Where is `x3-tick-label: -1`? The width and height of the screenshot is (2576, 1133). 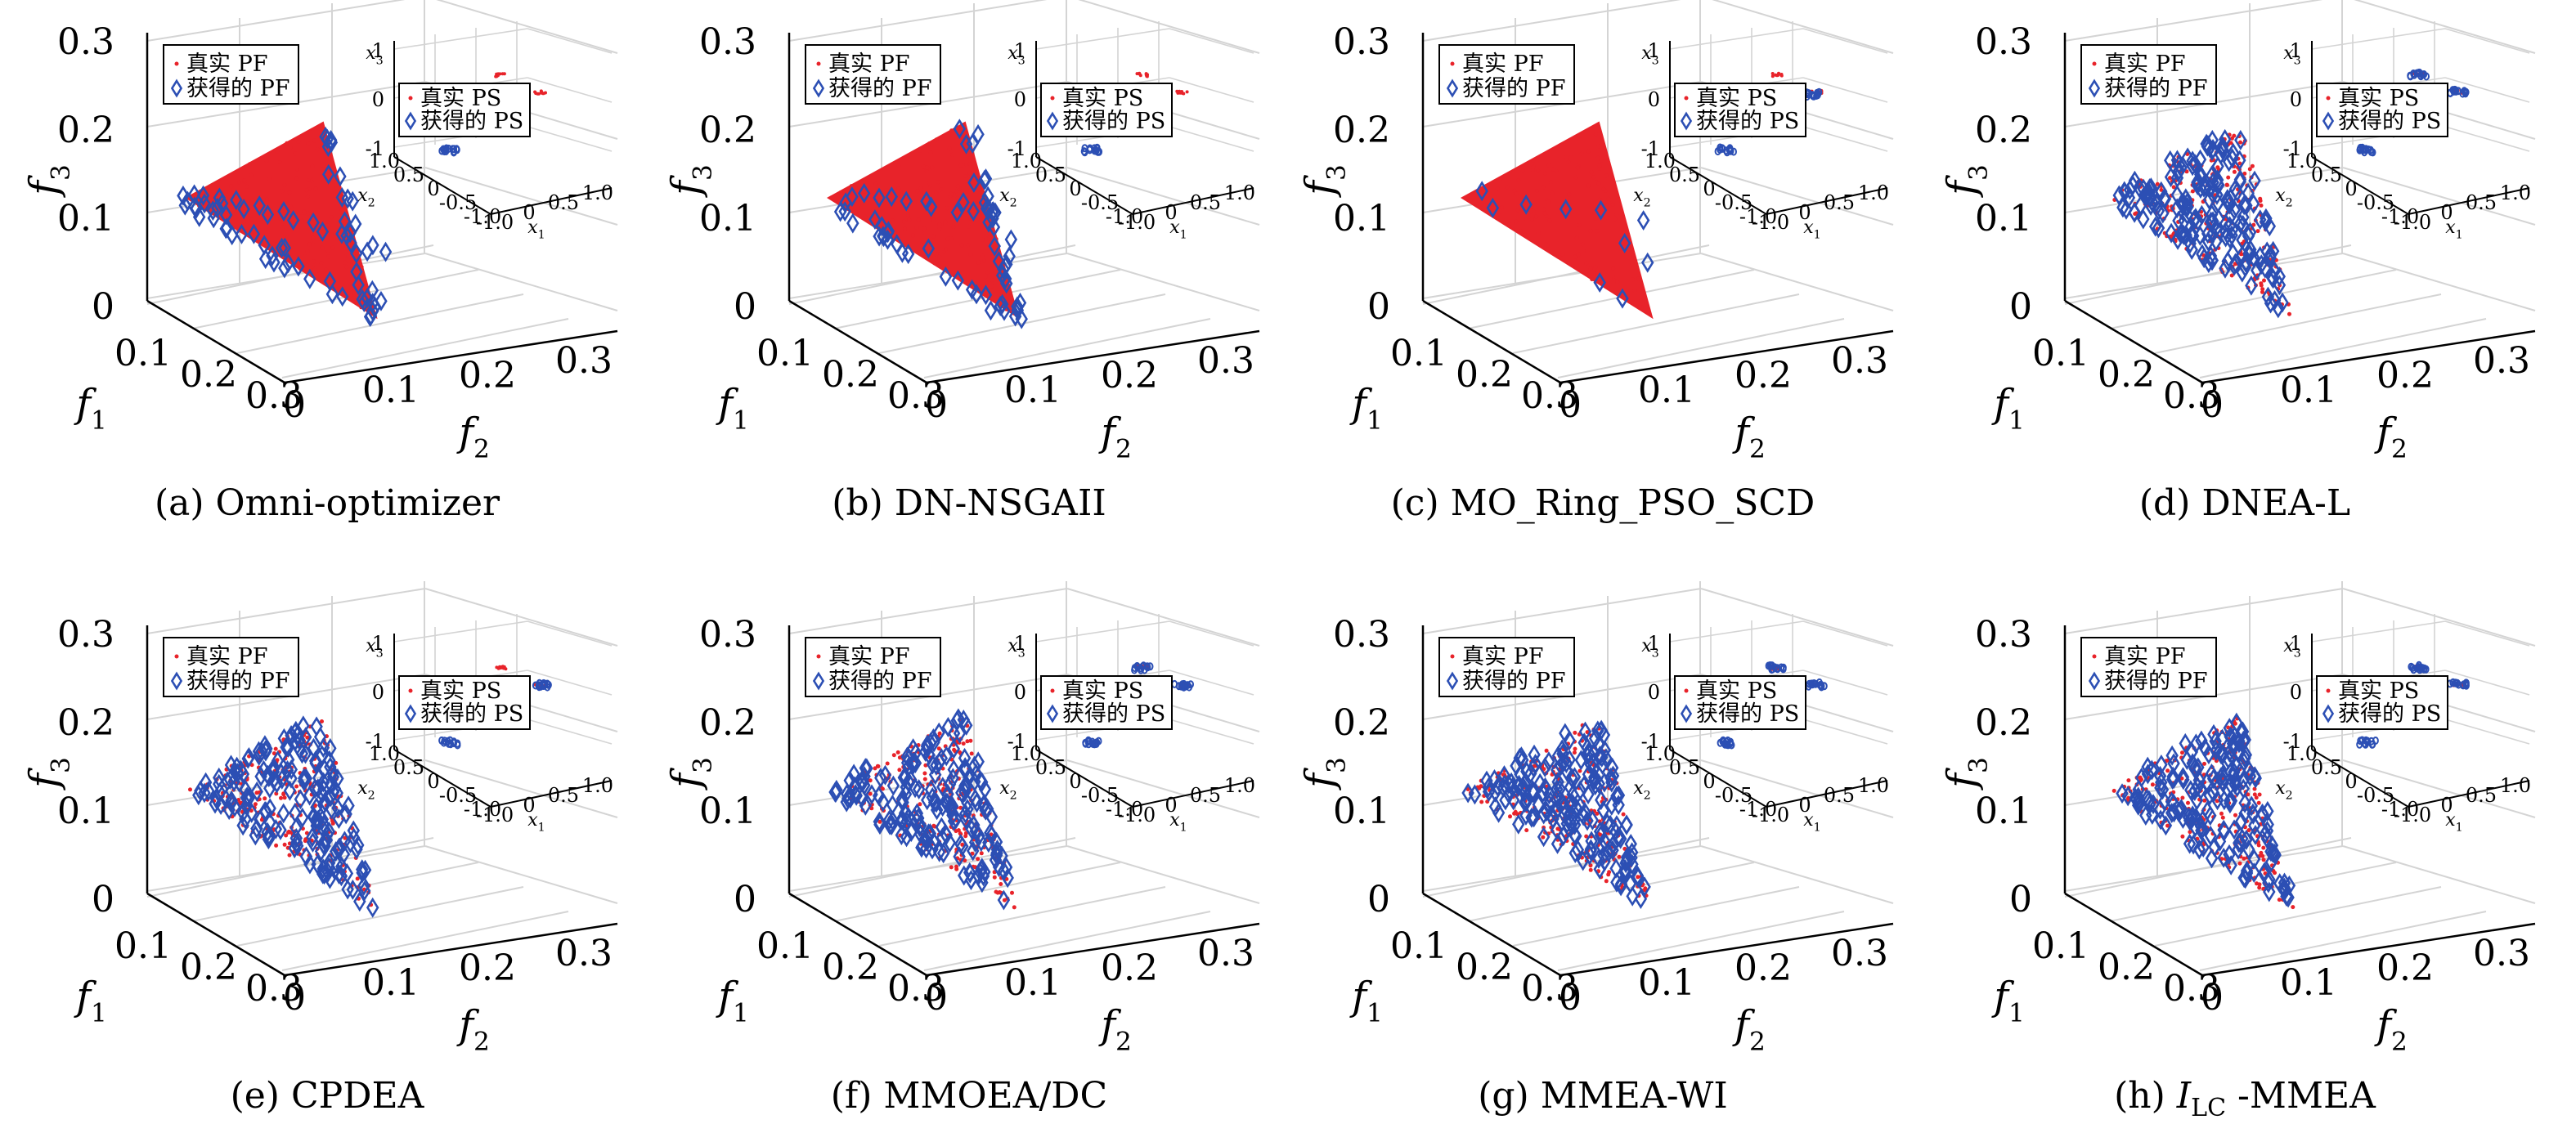
x3-tick-label: -1 is located at coordinates (1650, 148).